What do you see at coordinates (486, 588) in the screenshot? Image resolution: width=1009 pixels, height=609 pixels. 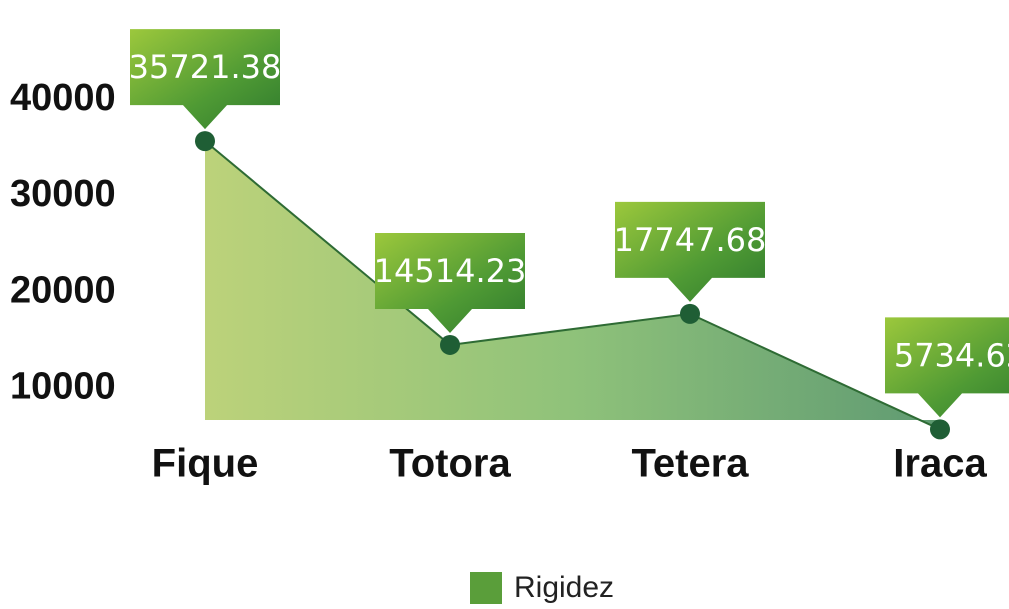 I see `legend-swatch` at bounding box center [486, 588].